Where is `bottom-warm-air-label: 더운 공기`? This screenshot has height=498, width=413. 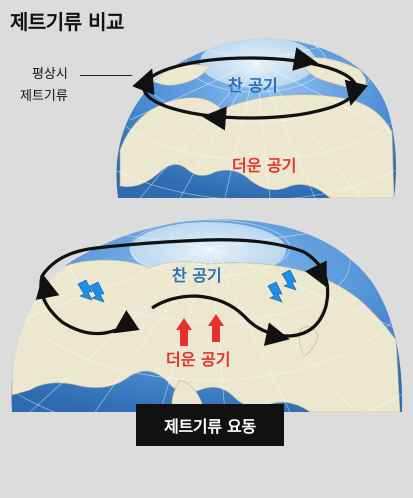
bottom-warm-air-label: 더운 공기 is located at coordinates (198, 359).